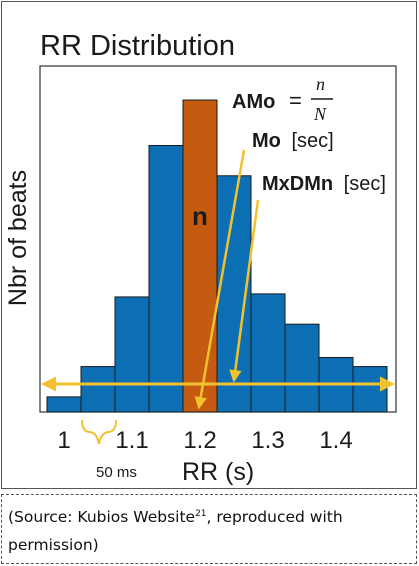  What do you see at coordinates (199, 440) in the screenshot?
I see `x-tick-label: 1.2` at bounding box center [199, 440].